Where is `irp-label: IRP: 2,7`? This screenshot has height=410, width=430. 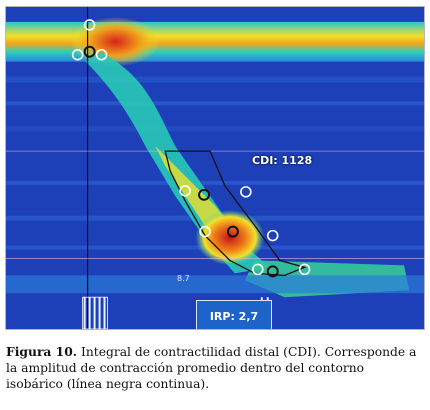 irp-label: IRP: 2,7 is located at coordinates (234, 314).